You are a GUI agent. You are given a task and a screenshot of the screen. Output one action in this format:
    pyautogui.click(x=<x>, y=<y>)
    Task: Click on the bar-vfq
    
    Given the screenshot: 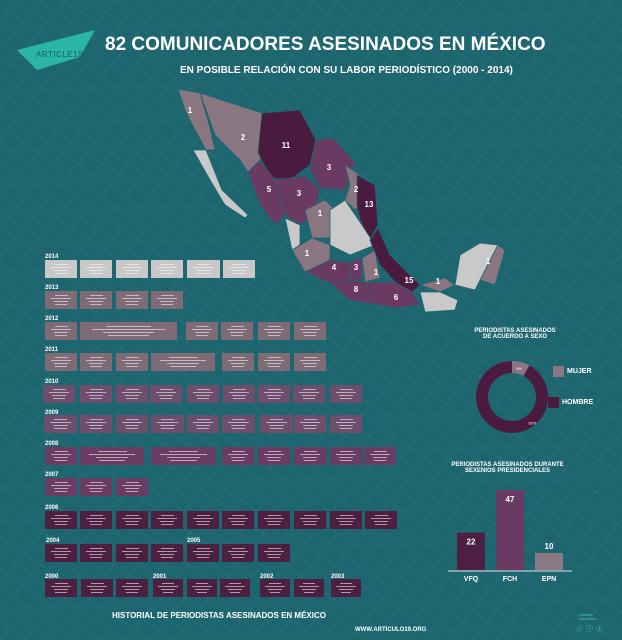 What is the action you would take?
    pyautogui.click(x=471, y=551)
    